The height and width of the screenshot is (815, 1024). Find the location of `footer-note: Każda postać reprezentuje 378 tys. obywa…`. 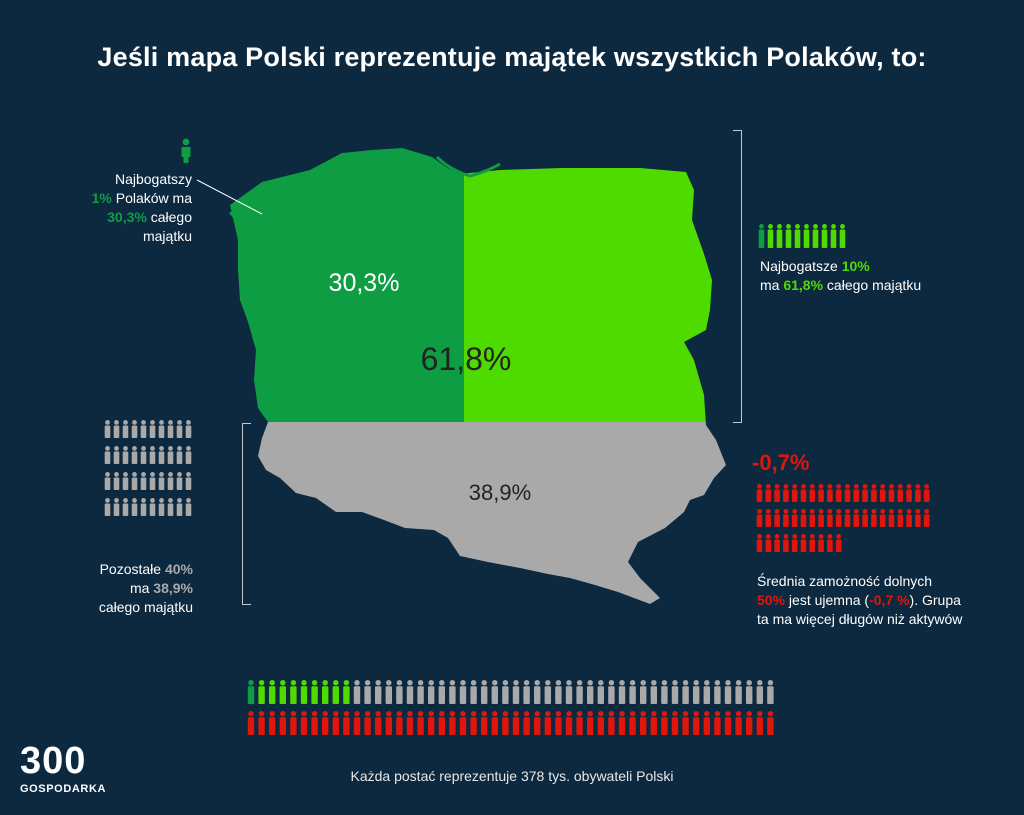

footer-note: Każda postać reprezentuje 378 tys. obywa… is located at coordinates (512, 776).